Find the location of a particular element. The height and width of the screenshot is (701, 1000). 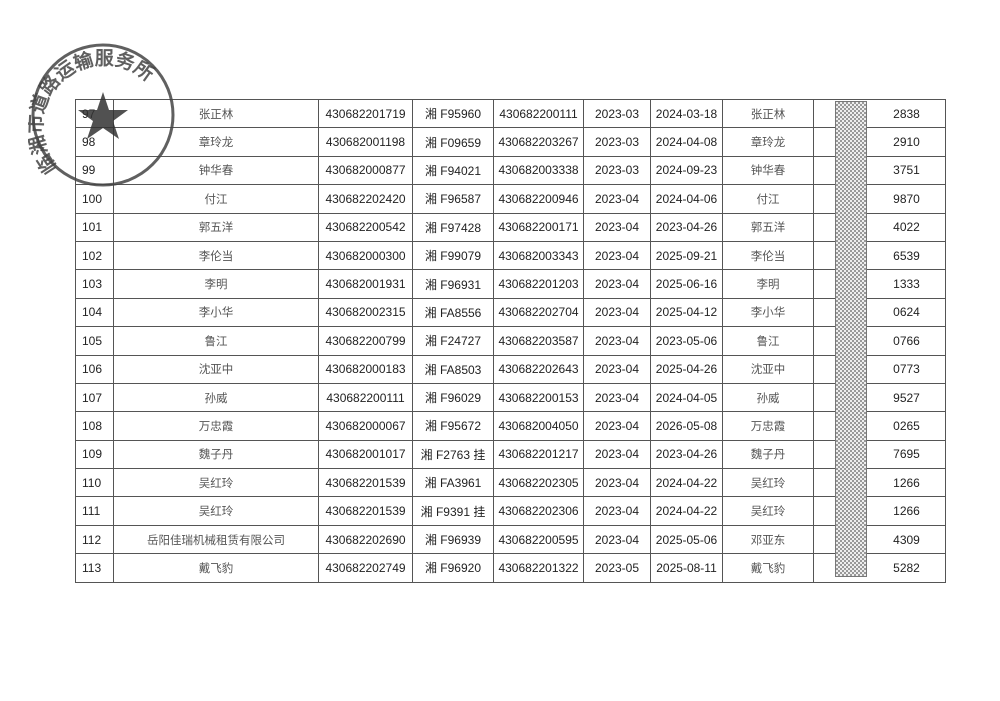

expiry-date: 2025-04-26 is located at coordinates (686, 369).